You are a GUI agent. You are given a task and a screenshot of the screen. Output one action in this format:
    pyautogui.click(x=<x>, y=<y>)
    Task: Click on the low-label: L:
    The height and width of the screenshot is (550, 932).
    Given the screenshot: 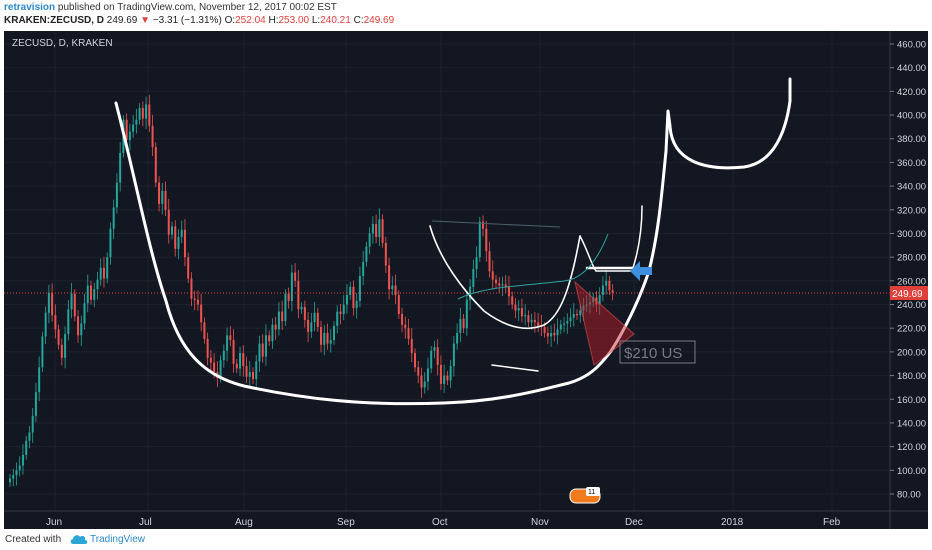 What is the action you would take?
    pyautogui.click(x=316, y=20)
    